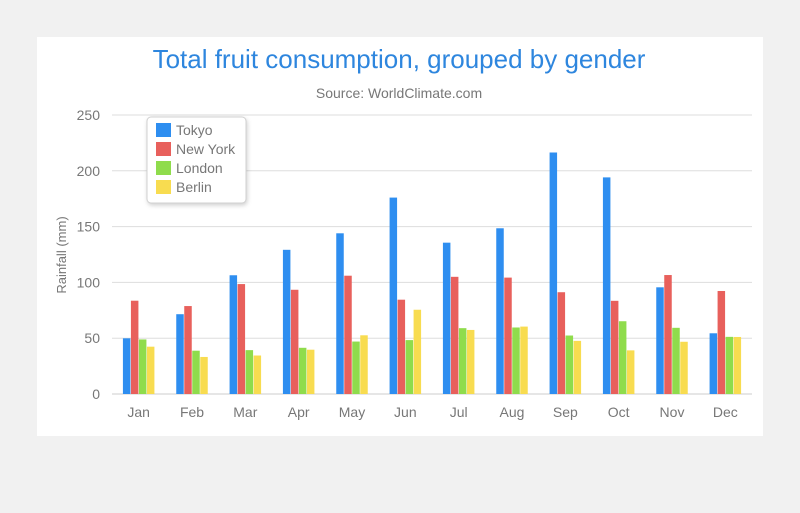 Image resolution: width=800 pixels, height=513 pixels. What do you see at coordinates (516, 360) in the screenshot?
I see `bar-london-aug` at bounding box center [516, 360].